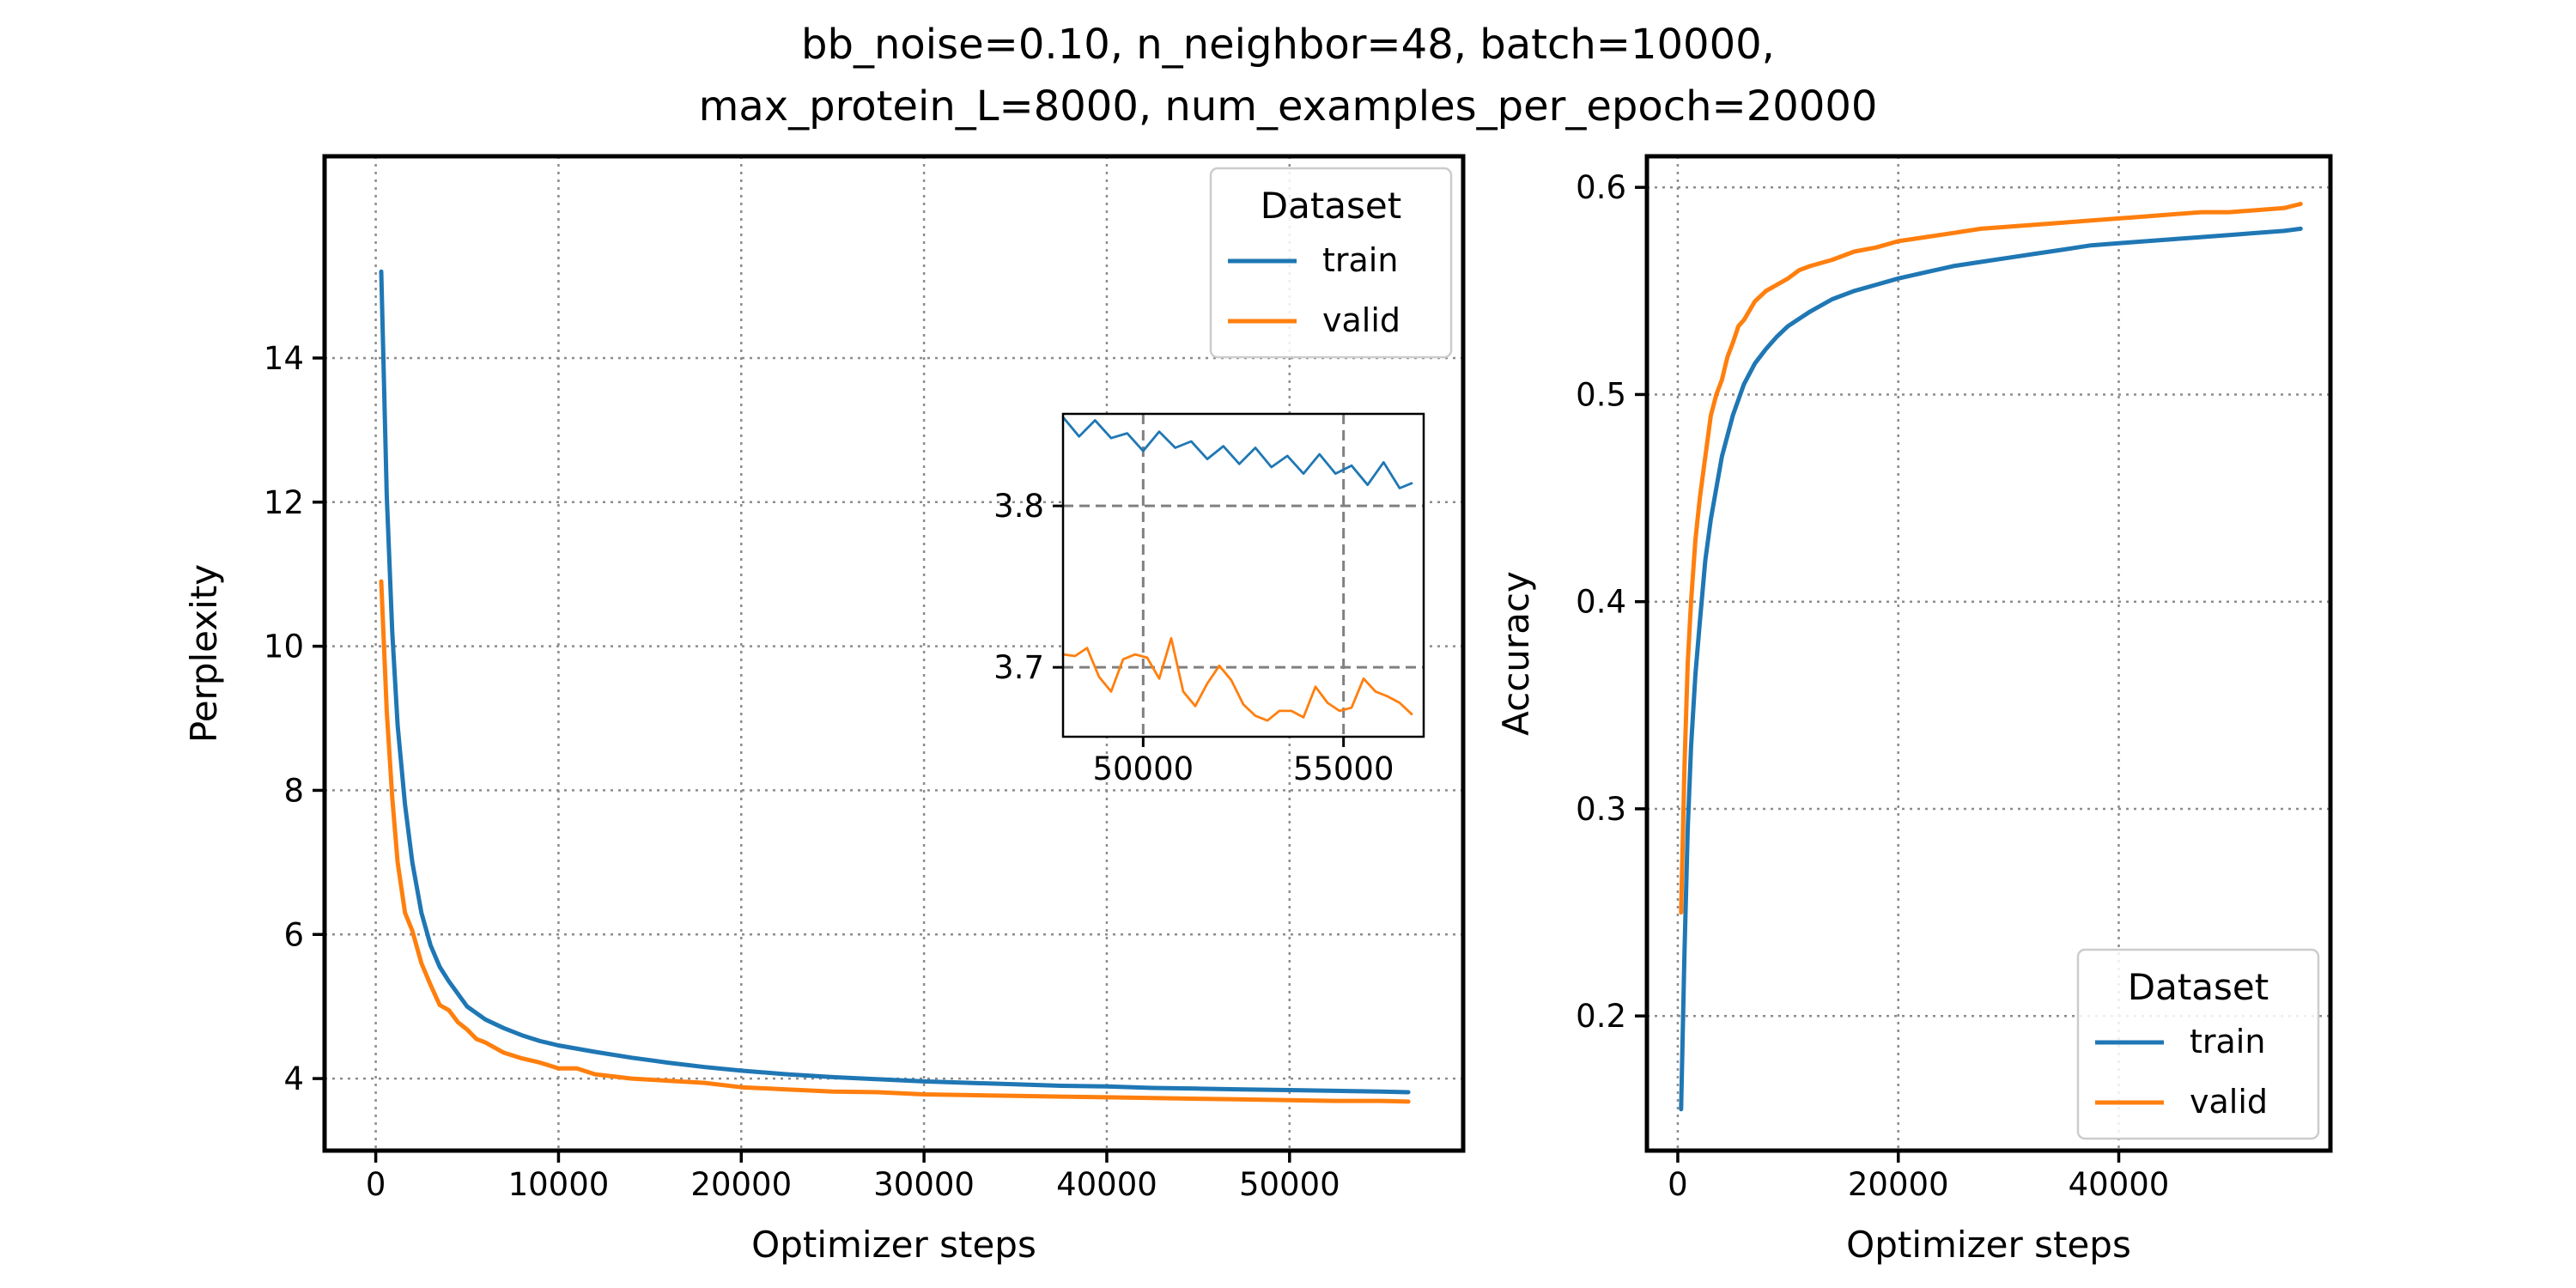 Image resolution: width=2576 pixels, height=1288 pixels. I want to click on accuracy-legend-box, so click(2198, 1044).